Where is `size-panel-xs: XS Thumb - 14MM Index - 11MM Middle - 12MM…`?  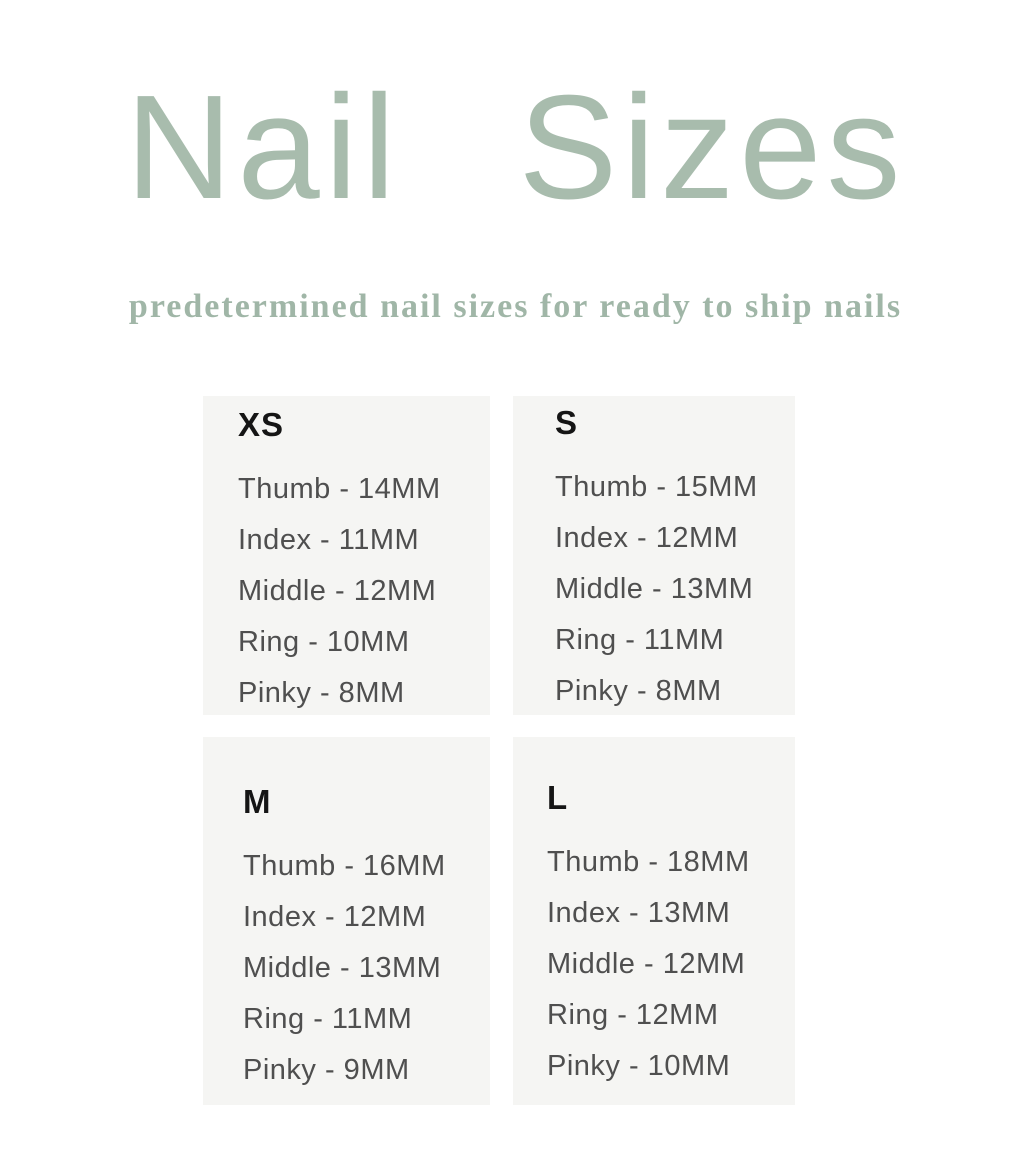 size-panel-xs: XS Thumb - 14MM Index - 11MM Middle - 12MM… is located at coordinates (346, 555).